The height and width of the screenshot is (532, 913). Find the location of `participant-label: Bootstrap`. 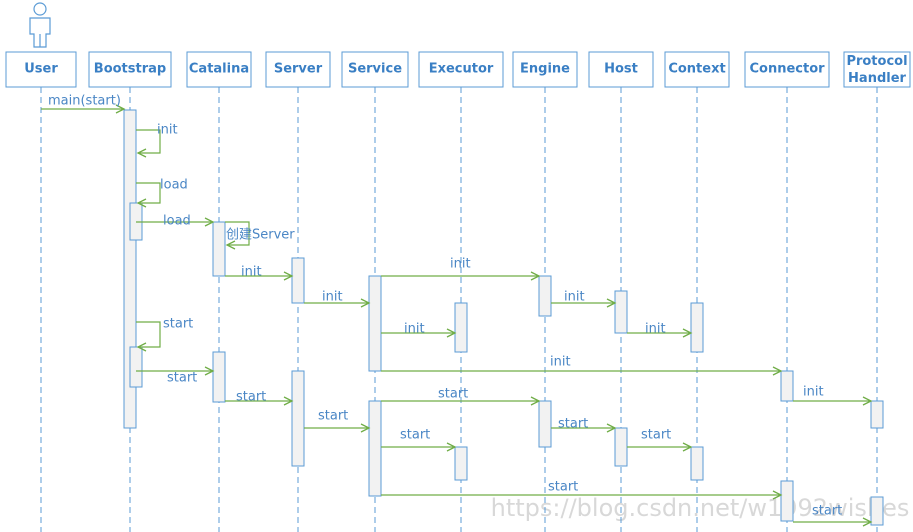

participant-label: Bootstrap is located at coordinates (130, 69).